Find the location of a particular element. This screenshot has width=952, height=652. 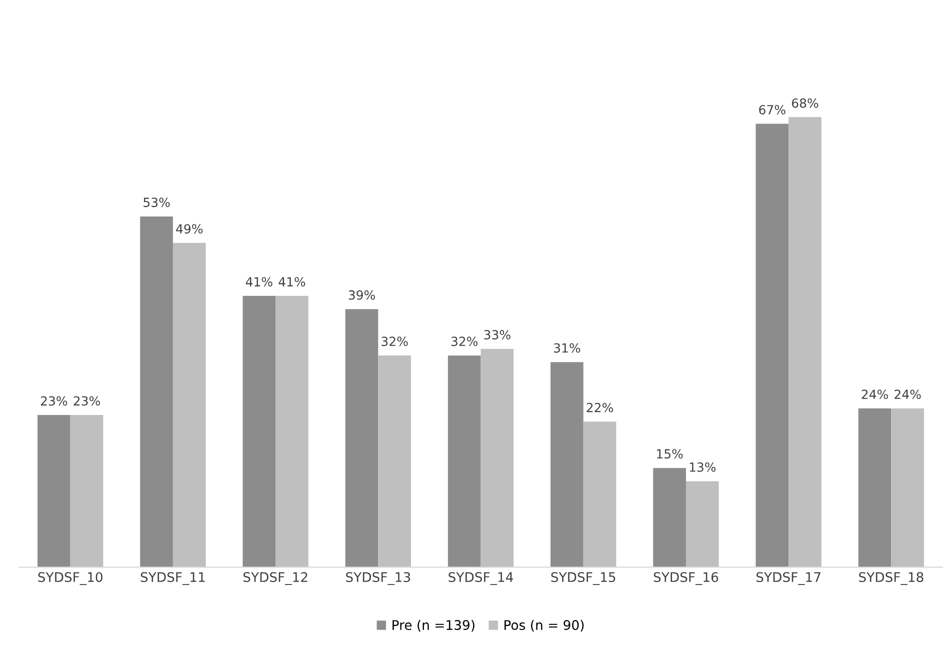

x-tick-label: SYDSF_11 is located at coordinates (172, 579).